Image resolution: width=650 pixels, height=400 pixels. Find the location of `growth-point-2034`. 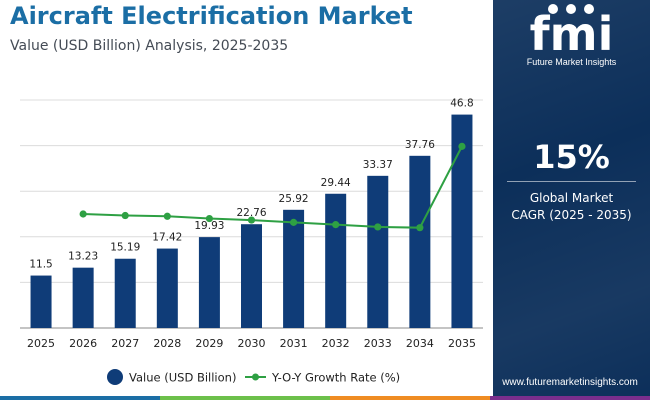

growth-point-2034 is located at coordinates (420, 228).